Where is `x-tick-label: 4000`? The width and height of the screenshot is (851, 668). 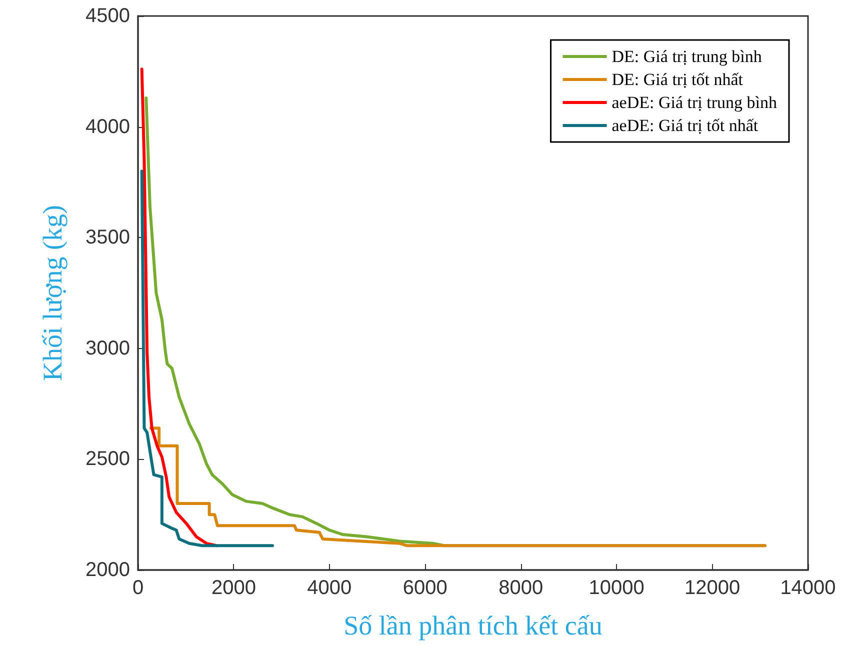 x-tick-label: 4000 is located at coordinates (329, 588).